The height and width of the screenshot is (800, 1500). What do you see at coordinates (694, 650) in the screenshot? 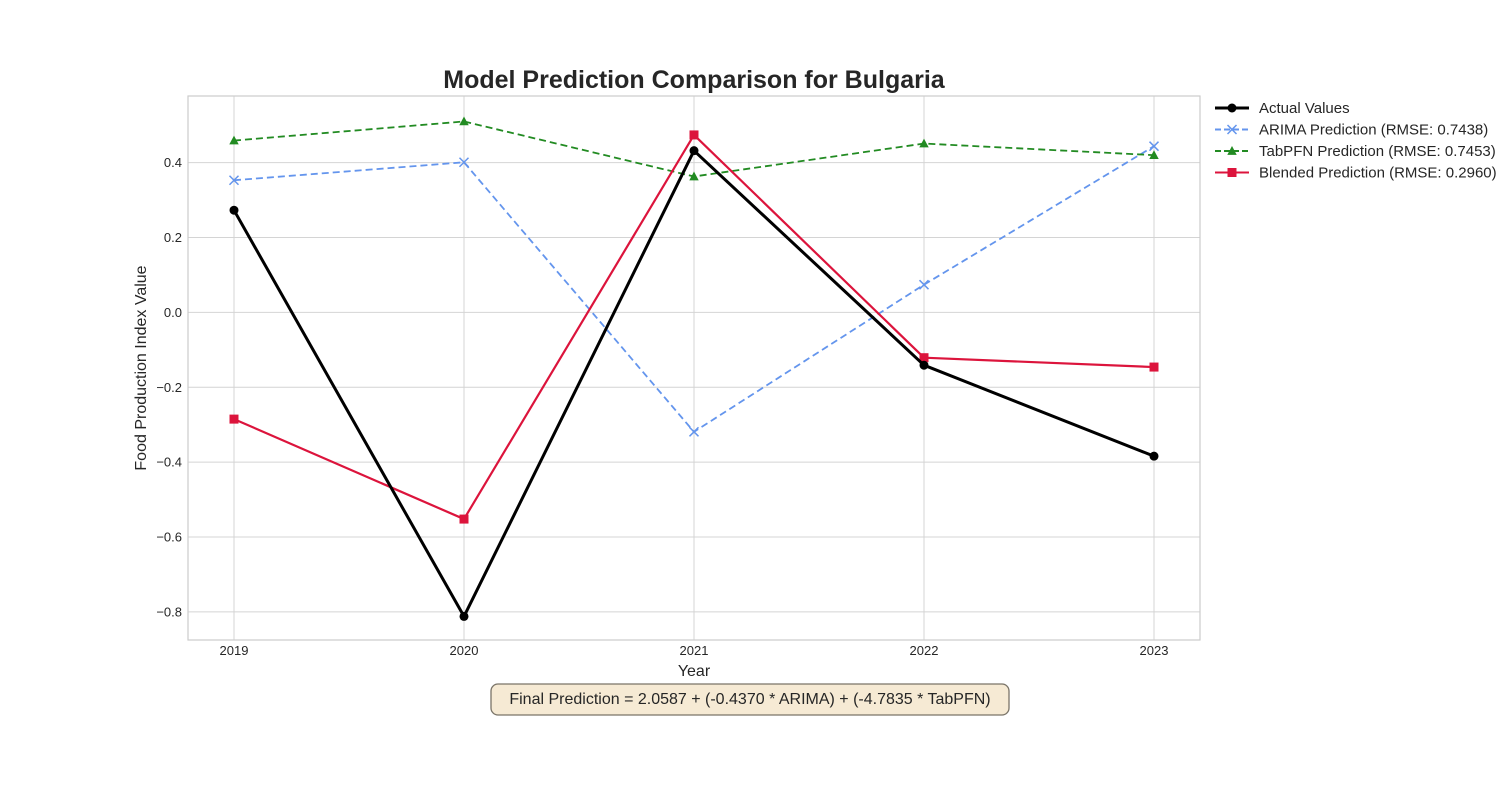
I see `x-tick-label: 2021` at bounding box center [694, 650].